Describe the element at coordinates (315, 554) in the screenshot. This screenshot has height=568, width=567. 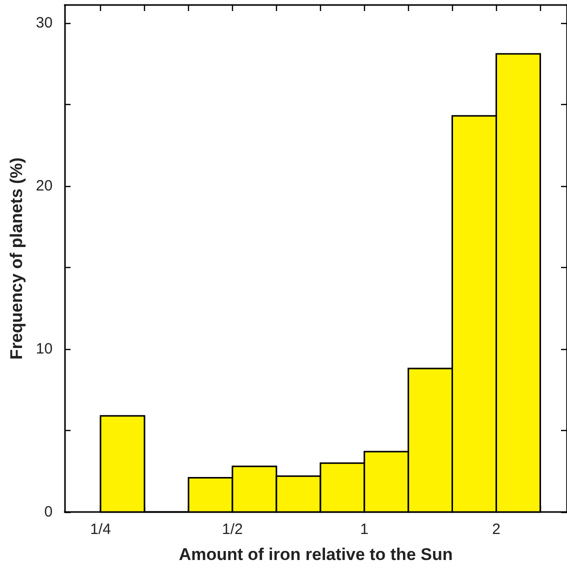
I see `x-axis-title: Amount of iron relative to the Sun` at that location.